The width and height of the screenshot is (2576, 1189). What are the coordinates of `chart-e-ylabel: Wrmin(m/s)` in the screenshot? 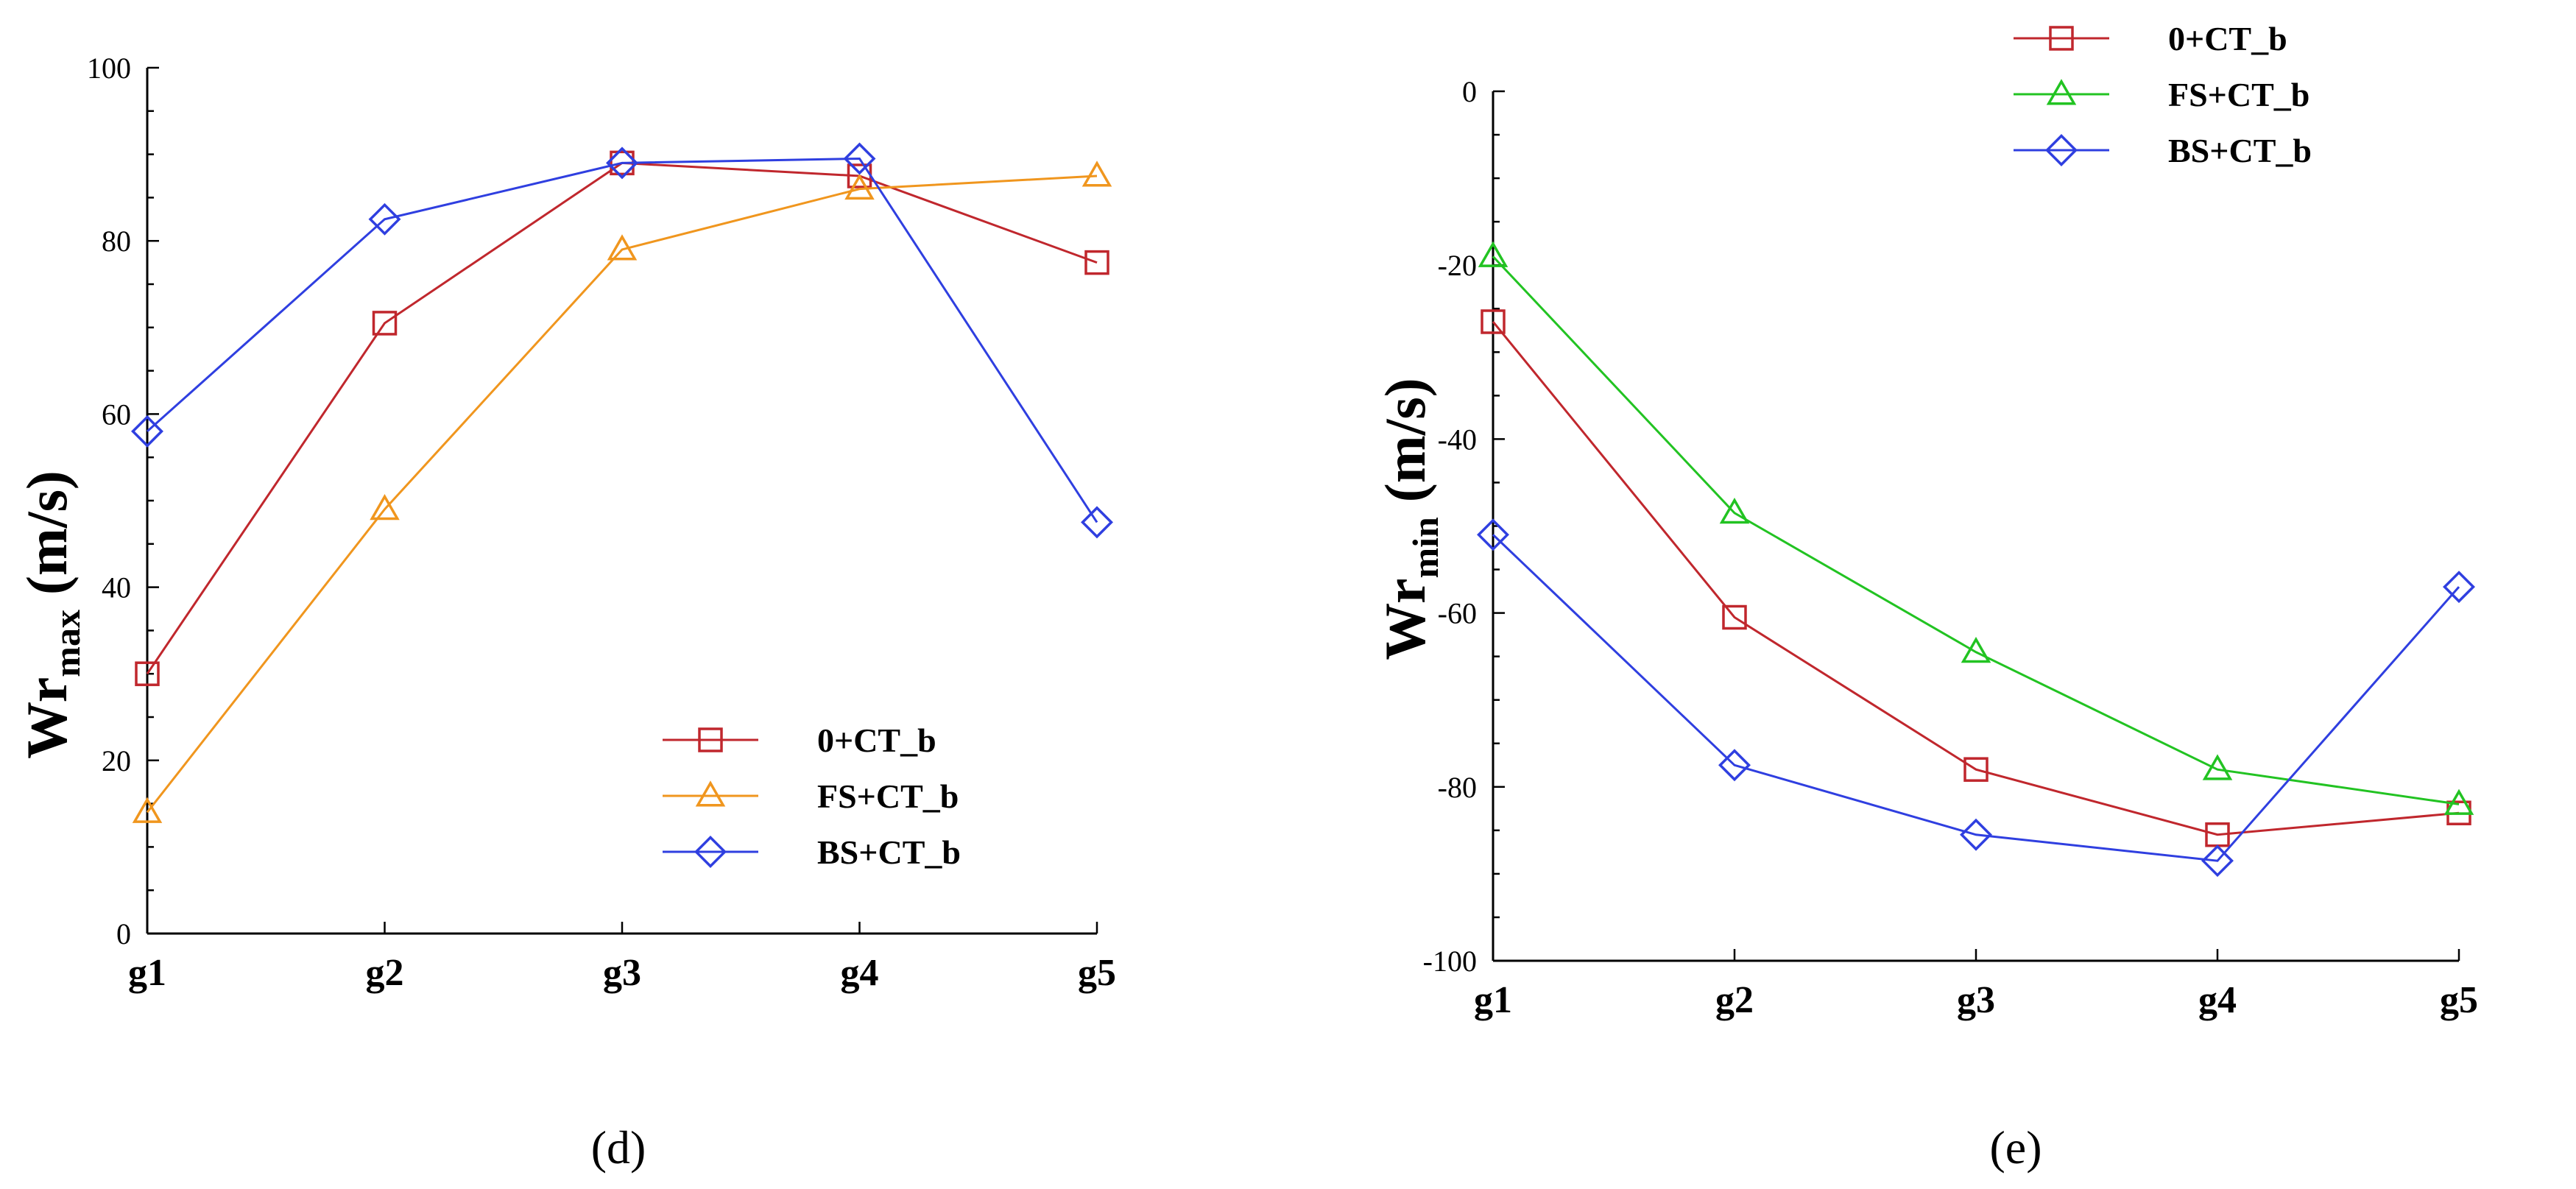 It's located at (1409, 519).